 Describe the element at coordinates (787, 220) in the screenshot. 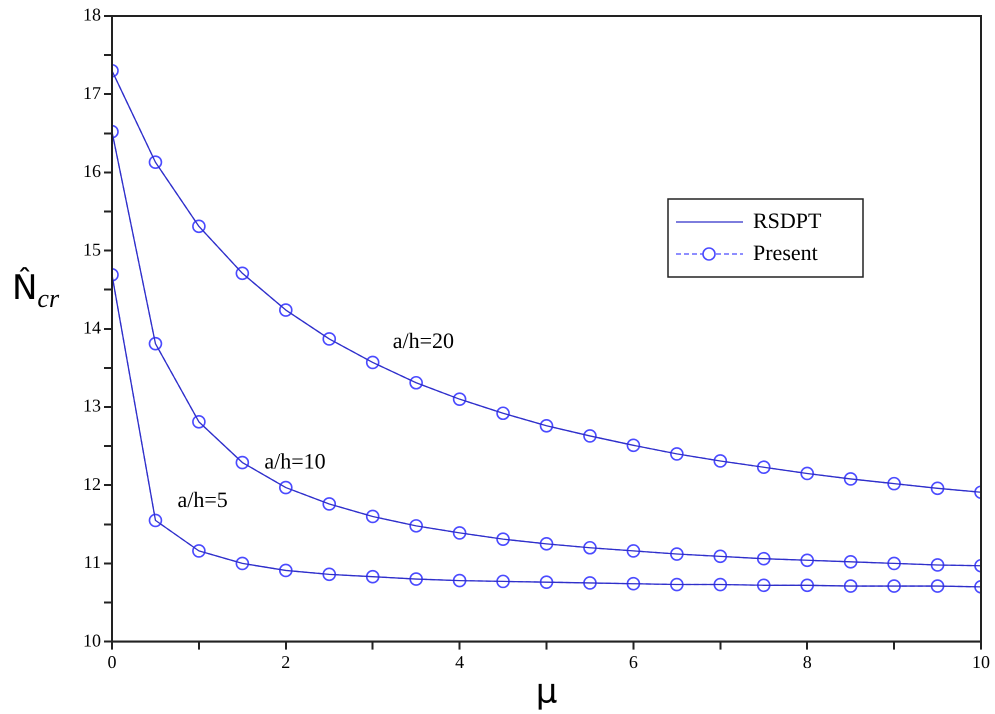

I see `legend-label: RSDPT` at that location.